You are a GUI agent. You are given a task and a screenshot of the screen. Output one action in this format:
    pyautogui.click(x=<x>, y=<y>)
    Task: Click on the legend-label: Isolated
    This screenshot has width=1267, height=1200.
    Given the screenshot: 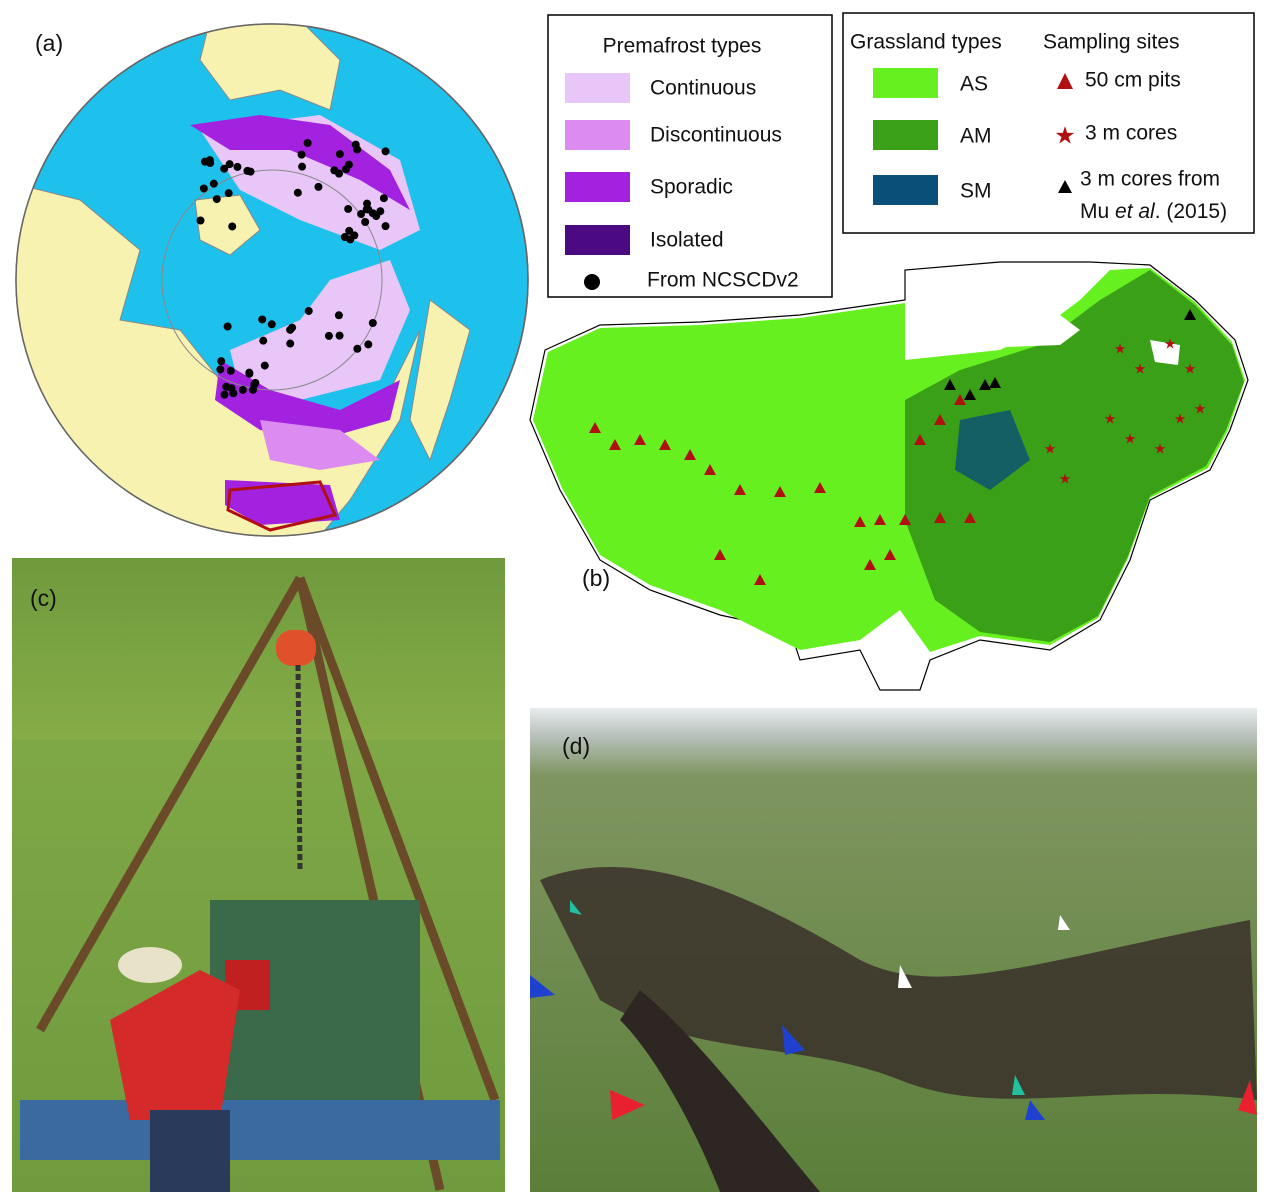 What is the action you would take?
    pyautogui.click(x=687, y=240)
    